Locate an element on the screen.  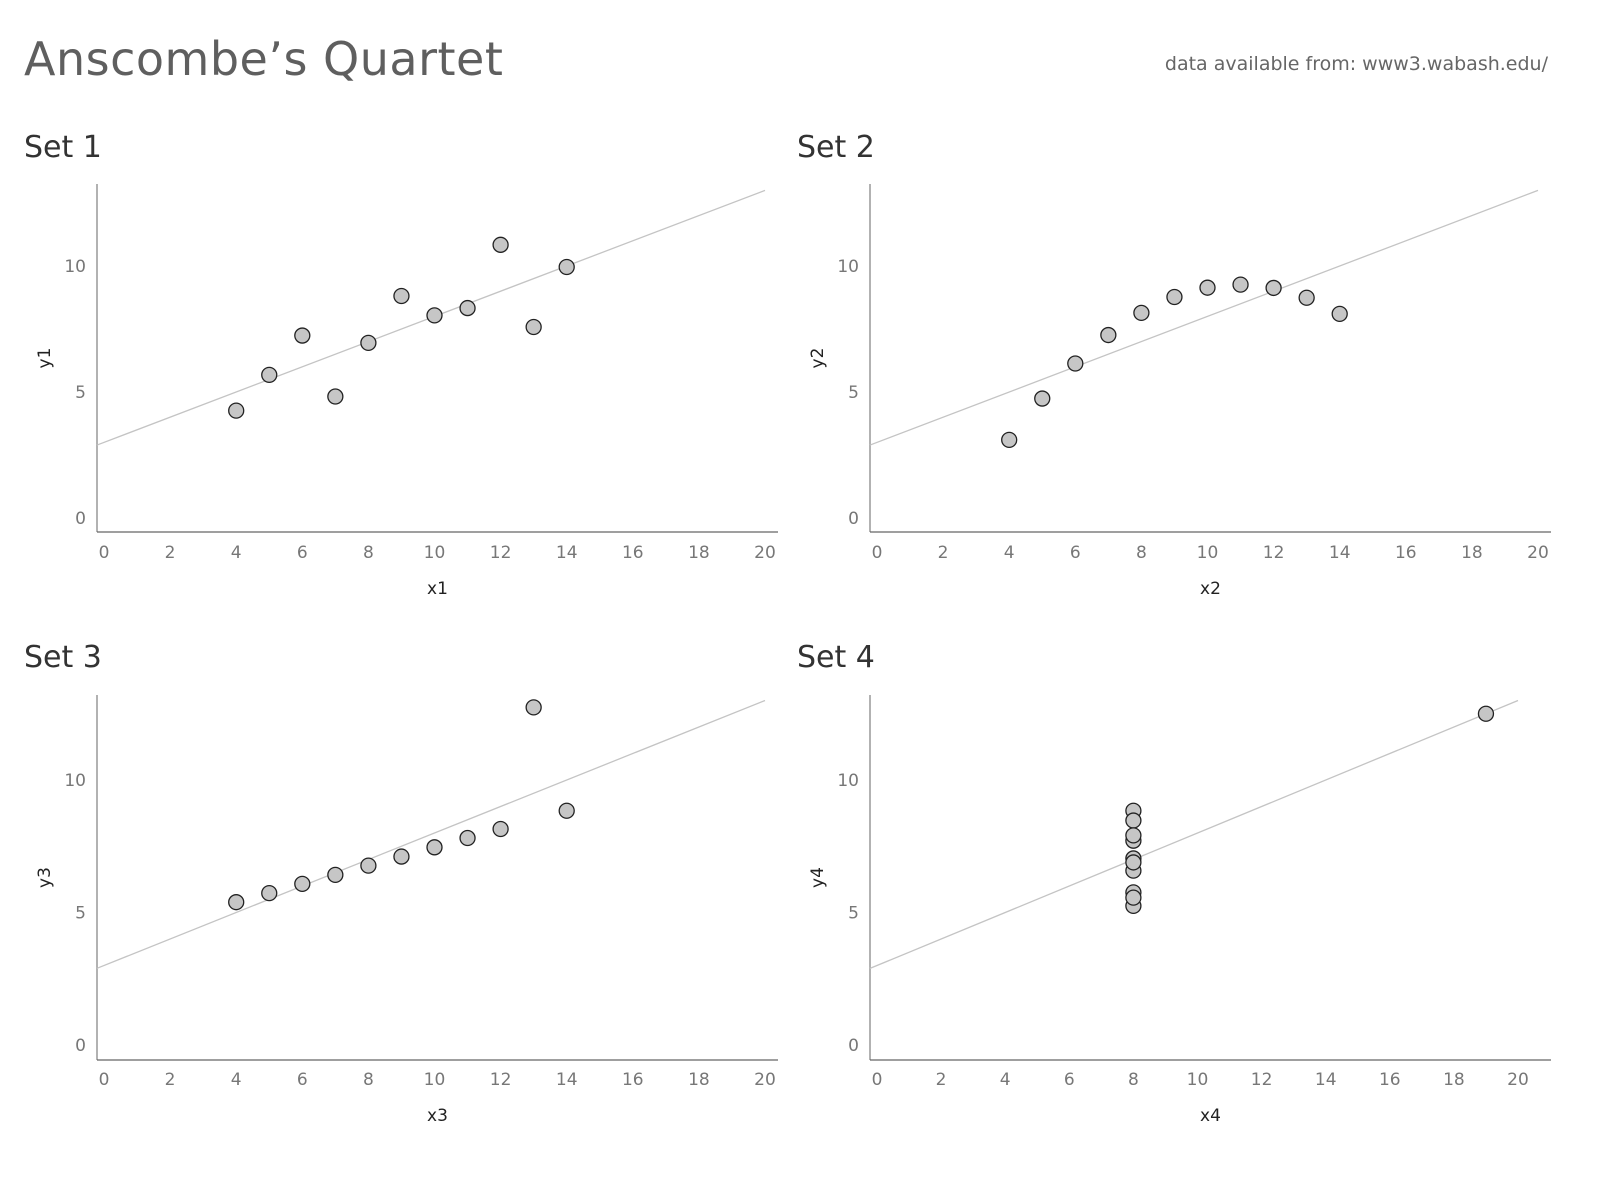
chart-title: Set 4 is located at coordinates (836, 657).